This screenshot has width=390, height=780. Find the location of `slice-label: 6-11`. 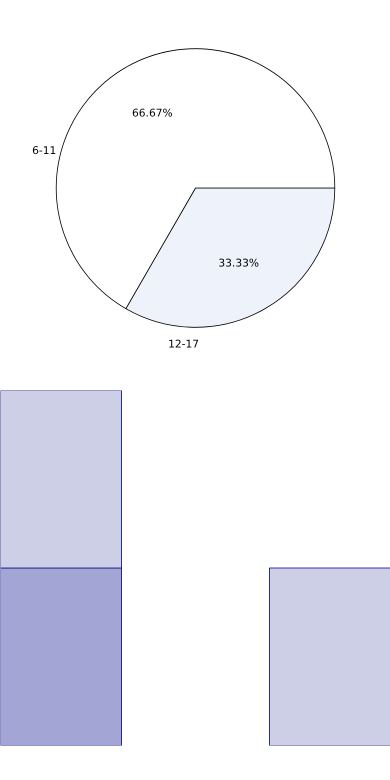

slice-label: 6-11 is located at coordinates (44, 150).